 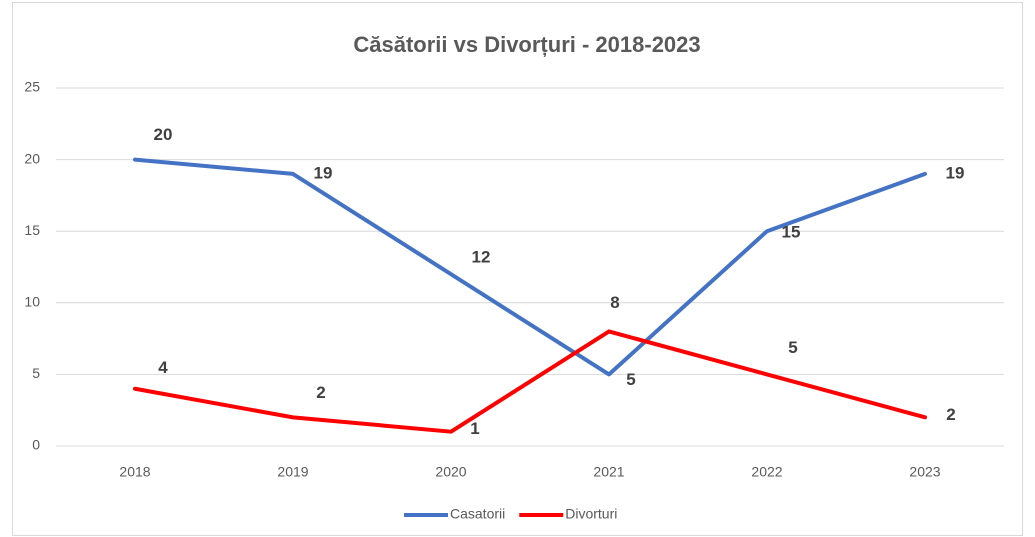 What do you see at coordinates (134, 472) in the screenshot?
I see `x-tick-label: 2018` at bounding box center [134, 472].